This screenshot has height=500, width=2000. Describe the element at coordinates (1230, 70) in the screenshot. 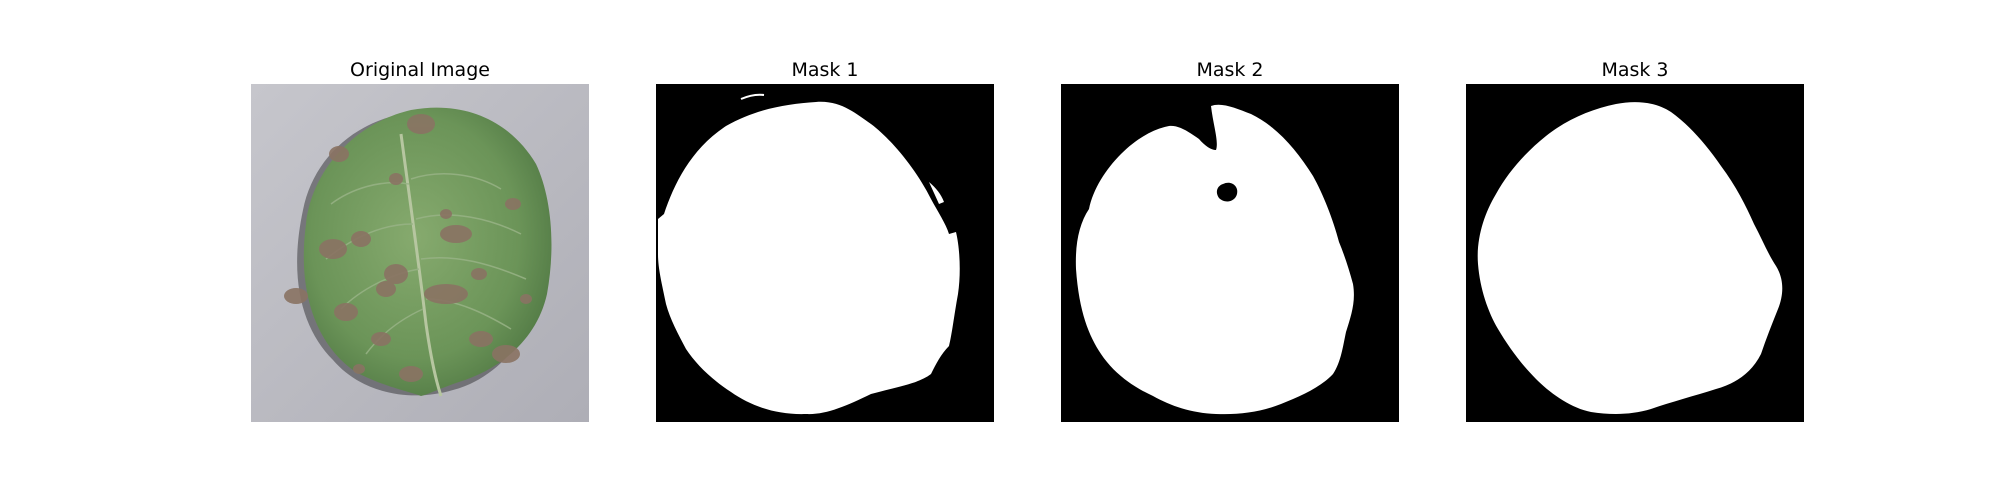

I see `panel-title: Mask 2` at that location.